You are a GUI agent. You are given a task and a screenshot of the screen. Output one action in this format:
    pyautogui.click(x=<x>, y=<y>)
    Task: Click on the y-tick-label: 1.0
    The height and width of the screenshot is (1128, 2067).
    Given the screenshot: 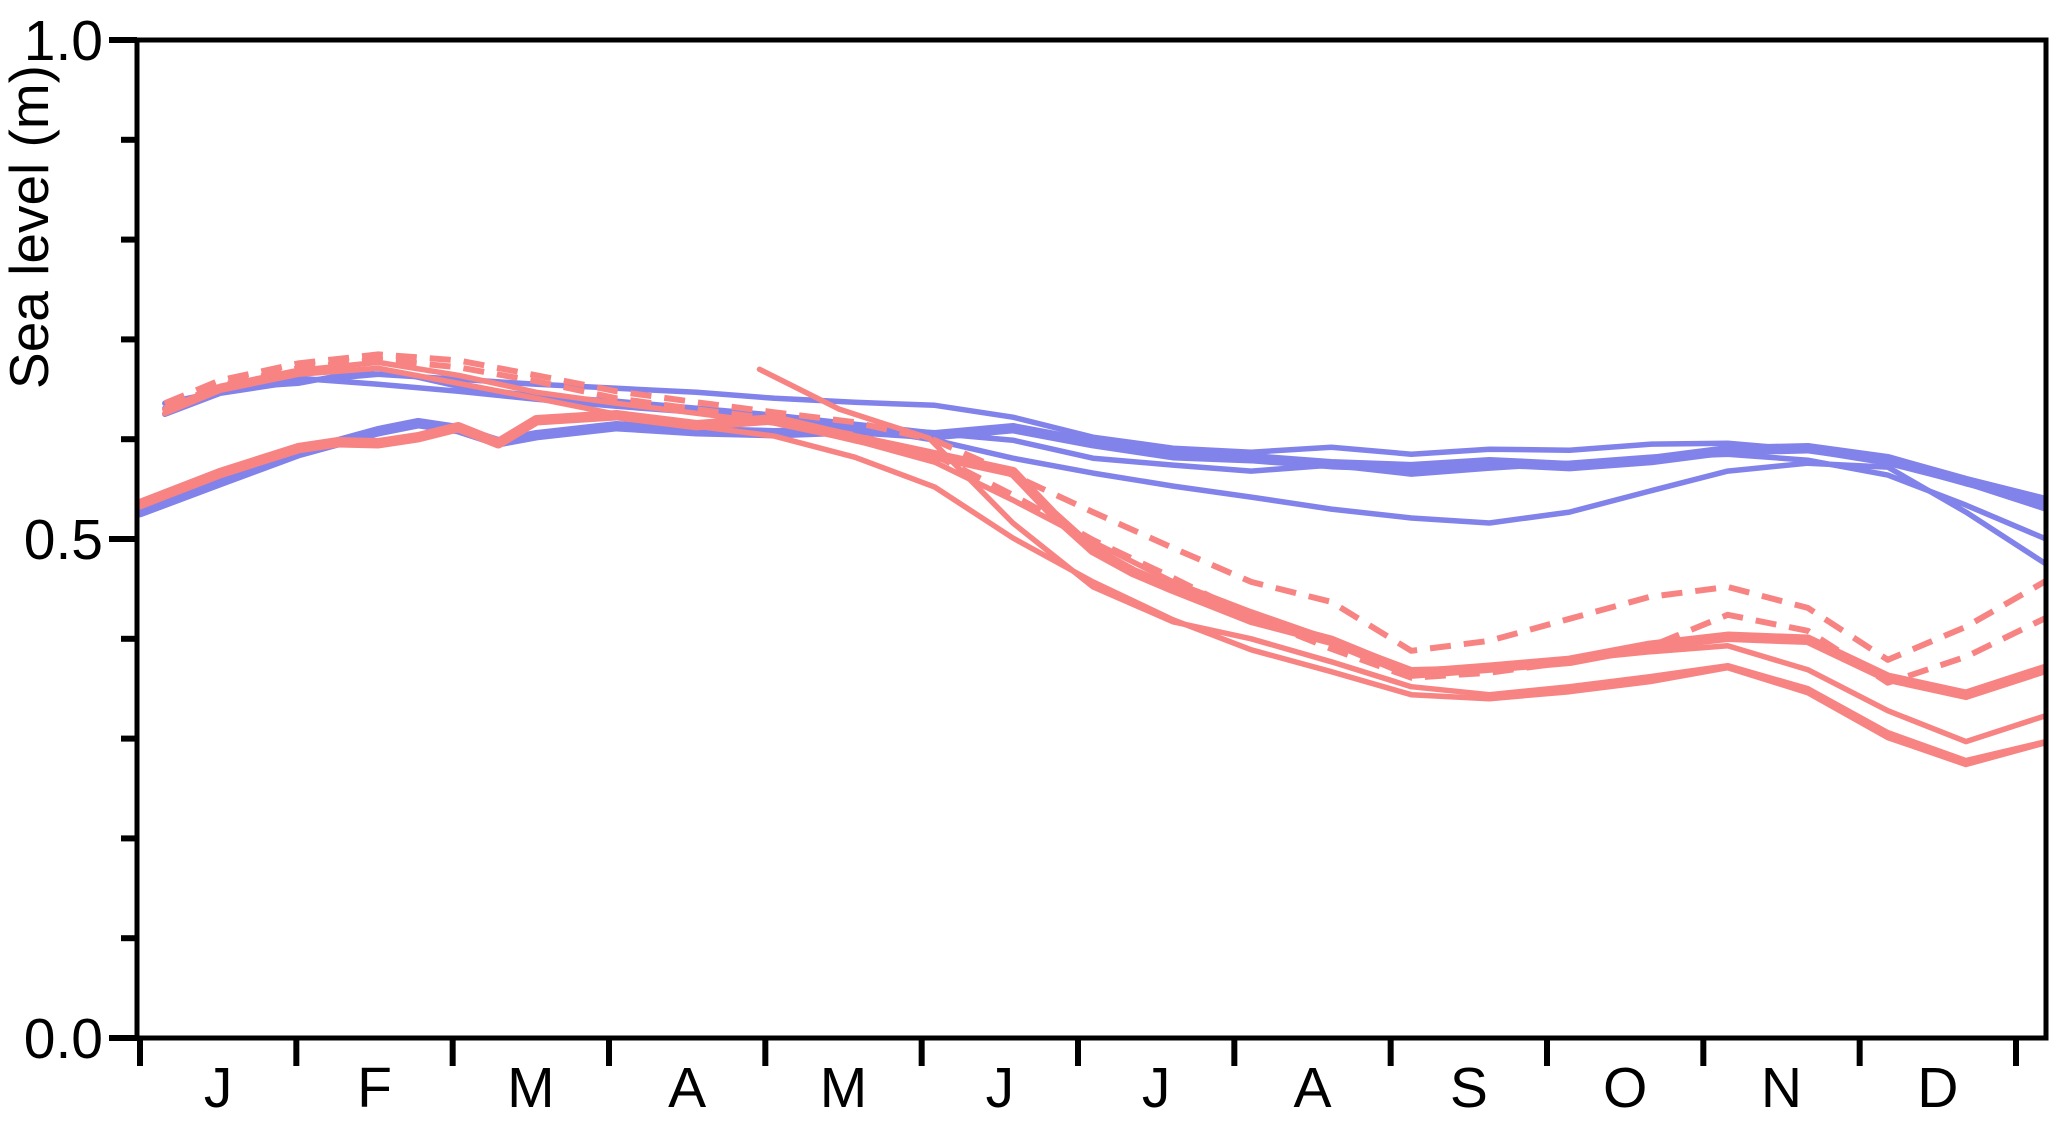 What is the action you would take?
    pyautogui.click(x=63, y=41)
    